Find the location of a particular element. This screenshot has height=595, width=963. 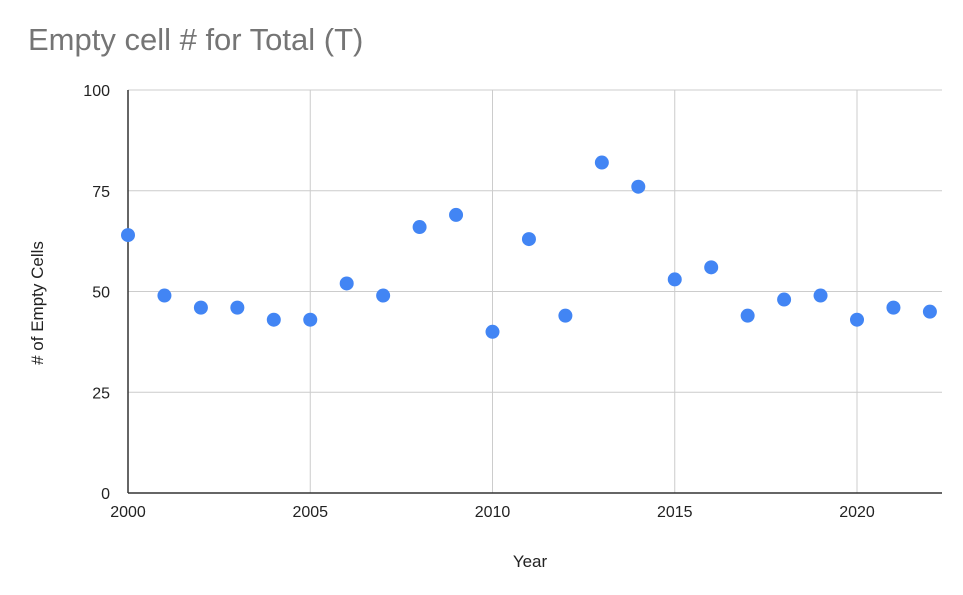

y-tick-label: 50 is located at coordinates (101, 293).